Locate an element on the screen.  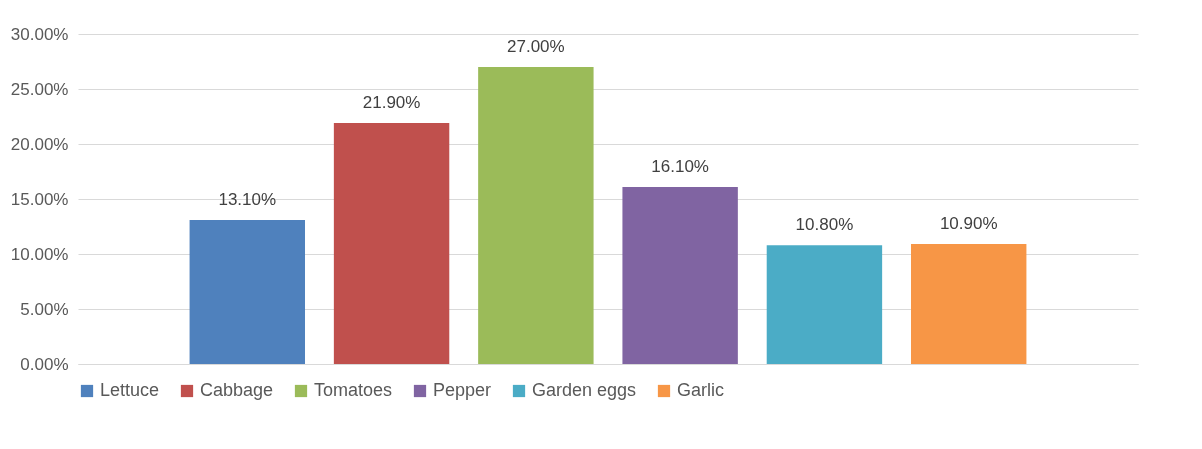
y-tick-label: 0.00% is located at coordinates (44, 364).